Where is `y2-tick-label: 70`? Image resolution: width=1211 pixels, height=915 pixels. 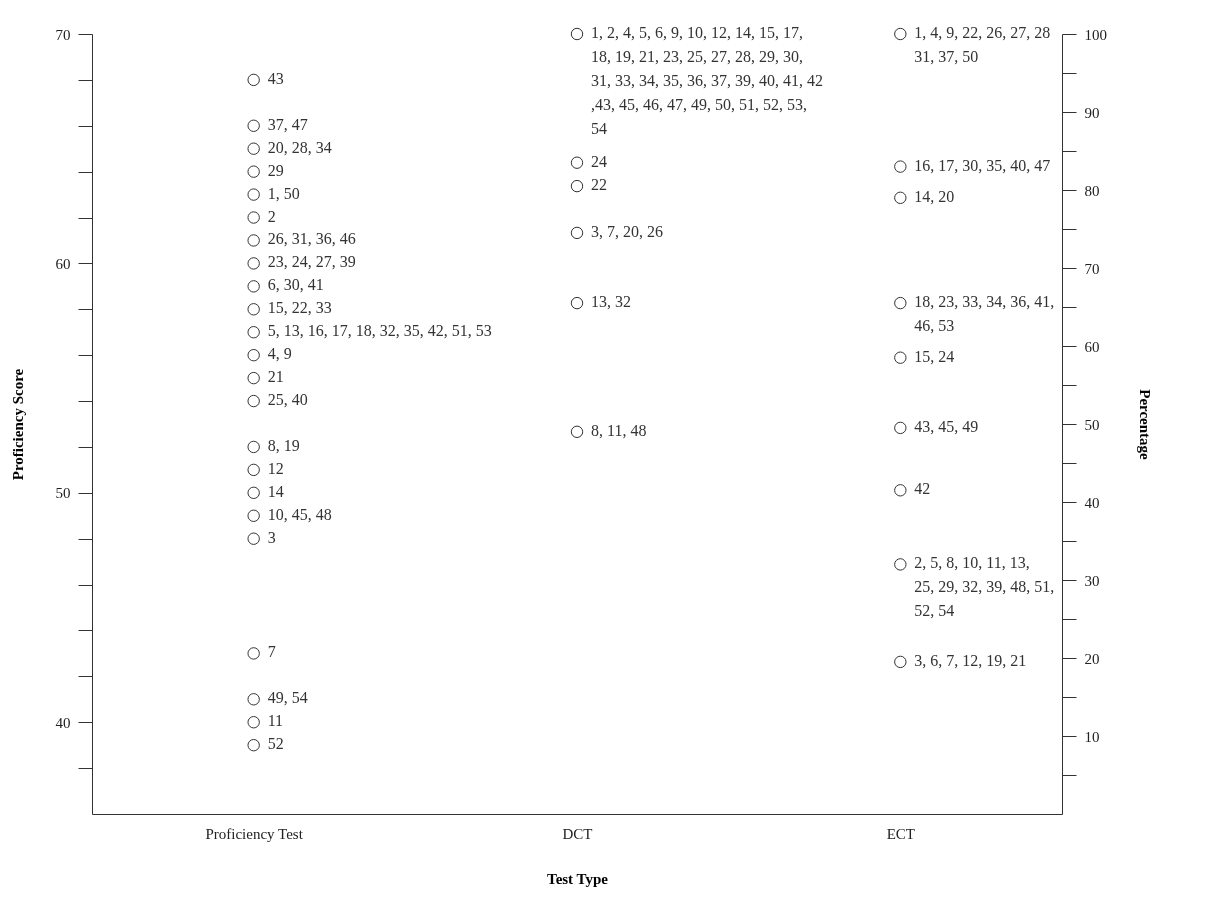 y2-tick-label: 70 is located at coordinates (1092, 268).